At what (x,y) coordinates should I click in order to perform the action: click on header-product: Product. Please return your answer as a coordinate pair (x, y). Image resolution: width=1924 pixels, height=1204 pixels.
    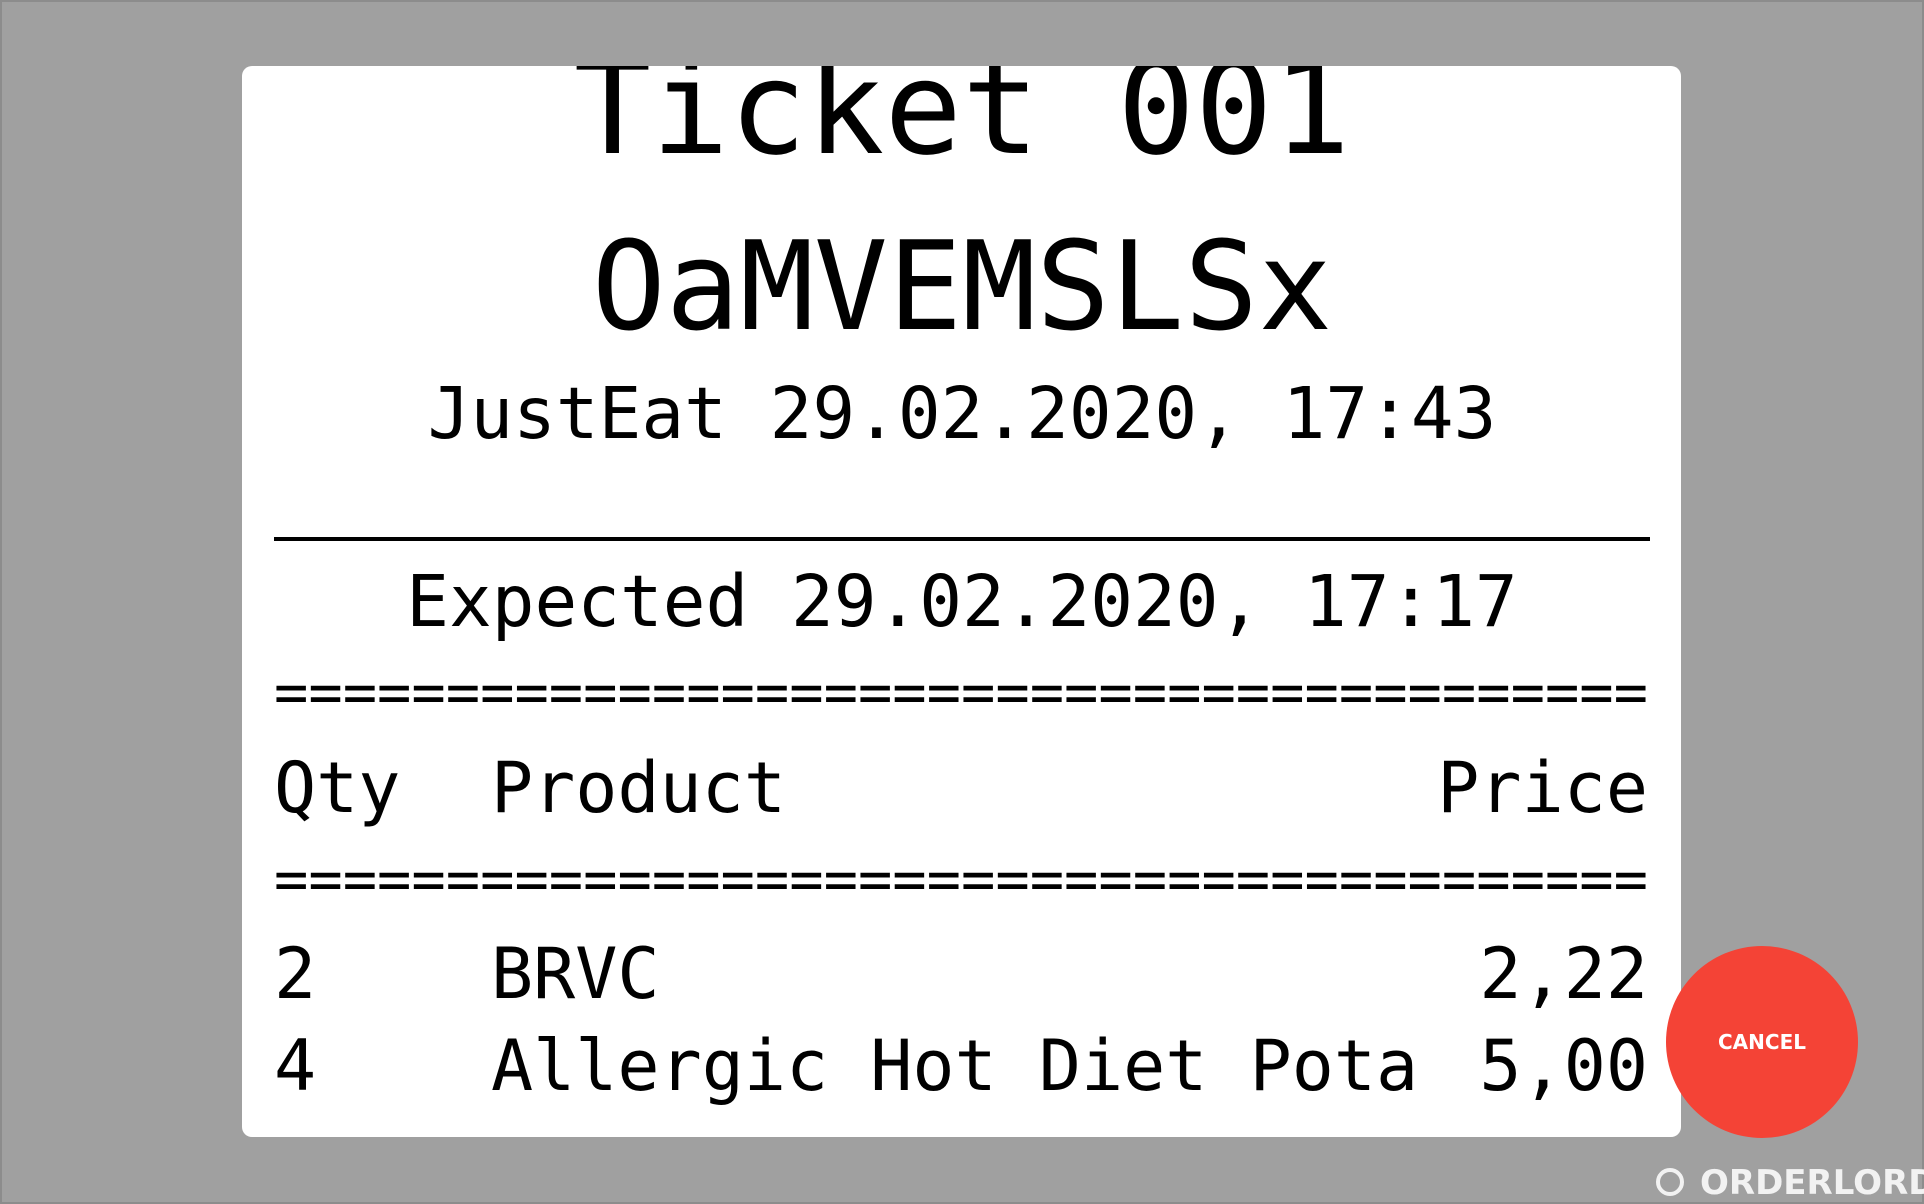
    Looking at the image, I should click on (638, 788).